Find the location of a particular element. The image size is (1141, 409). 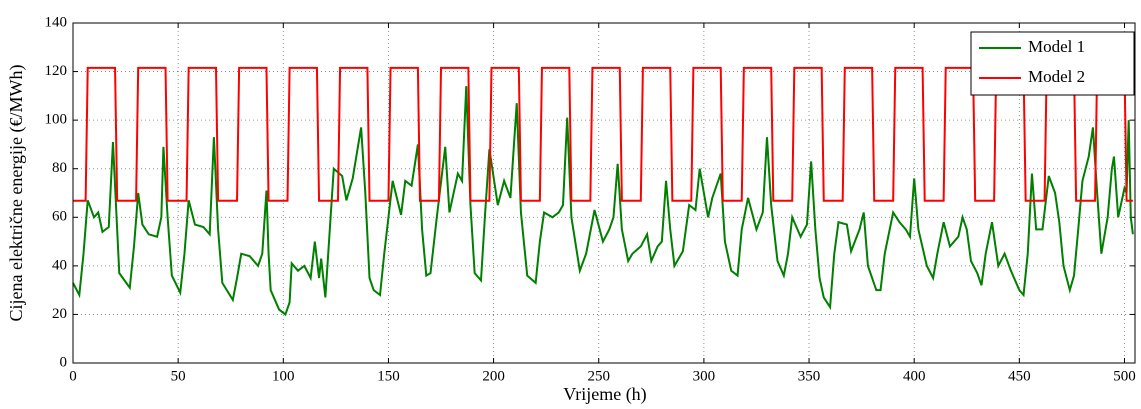

x-tick-label: 450 is located at coordinates (1019, 376).